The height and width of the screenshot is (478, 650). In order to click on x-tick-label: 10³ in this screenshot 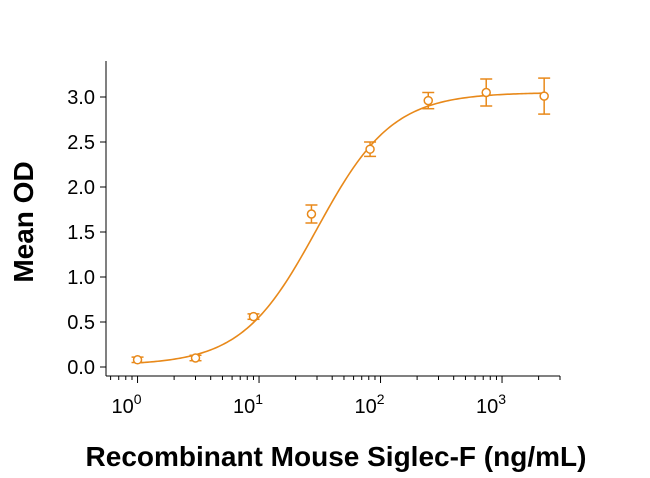, I will do `click(491, 404)`.